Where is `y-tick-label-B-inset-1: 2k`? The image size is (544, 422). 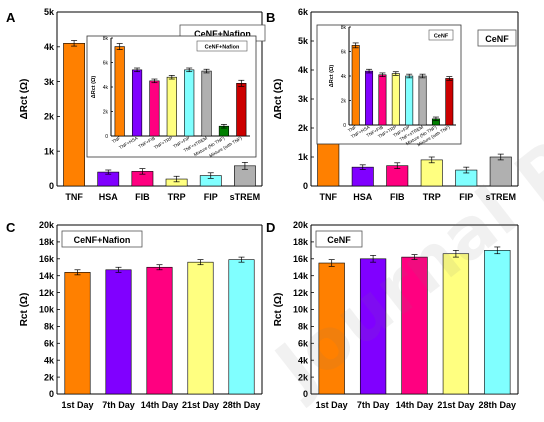
y-tick-label-B-inset-1: 2k is located at coordinates (344, 101).